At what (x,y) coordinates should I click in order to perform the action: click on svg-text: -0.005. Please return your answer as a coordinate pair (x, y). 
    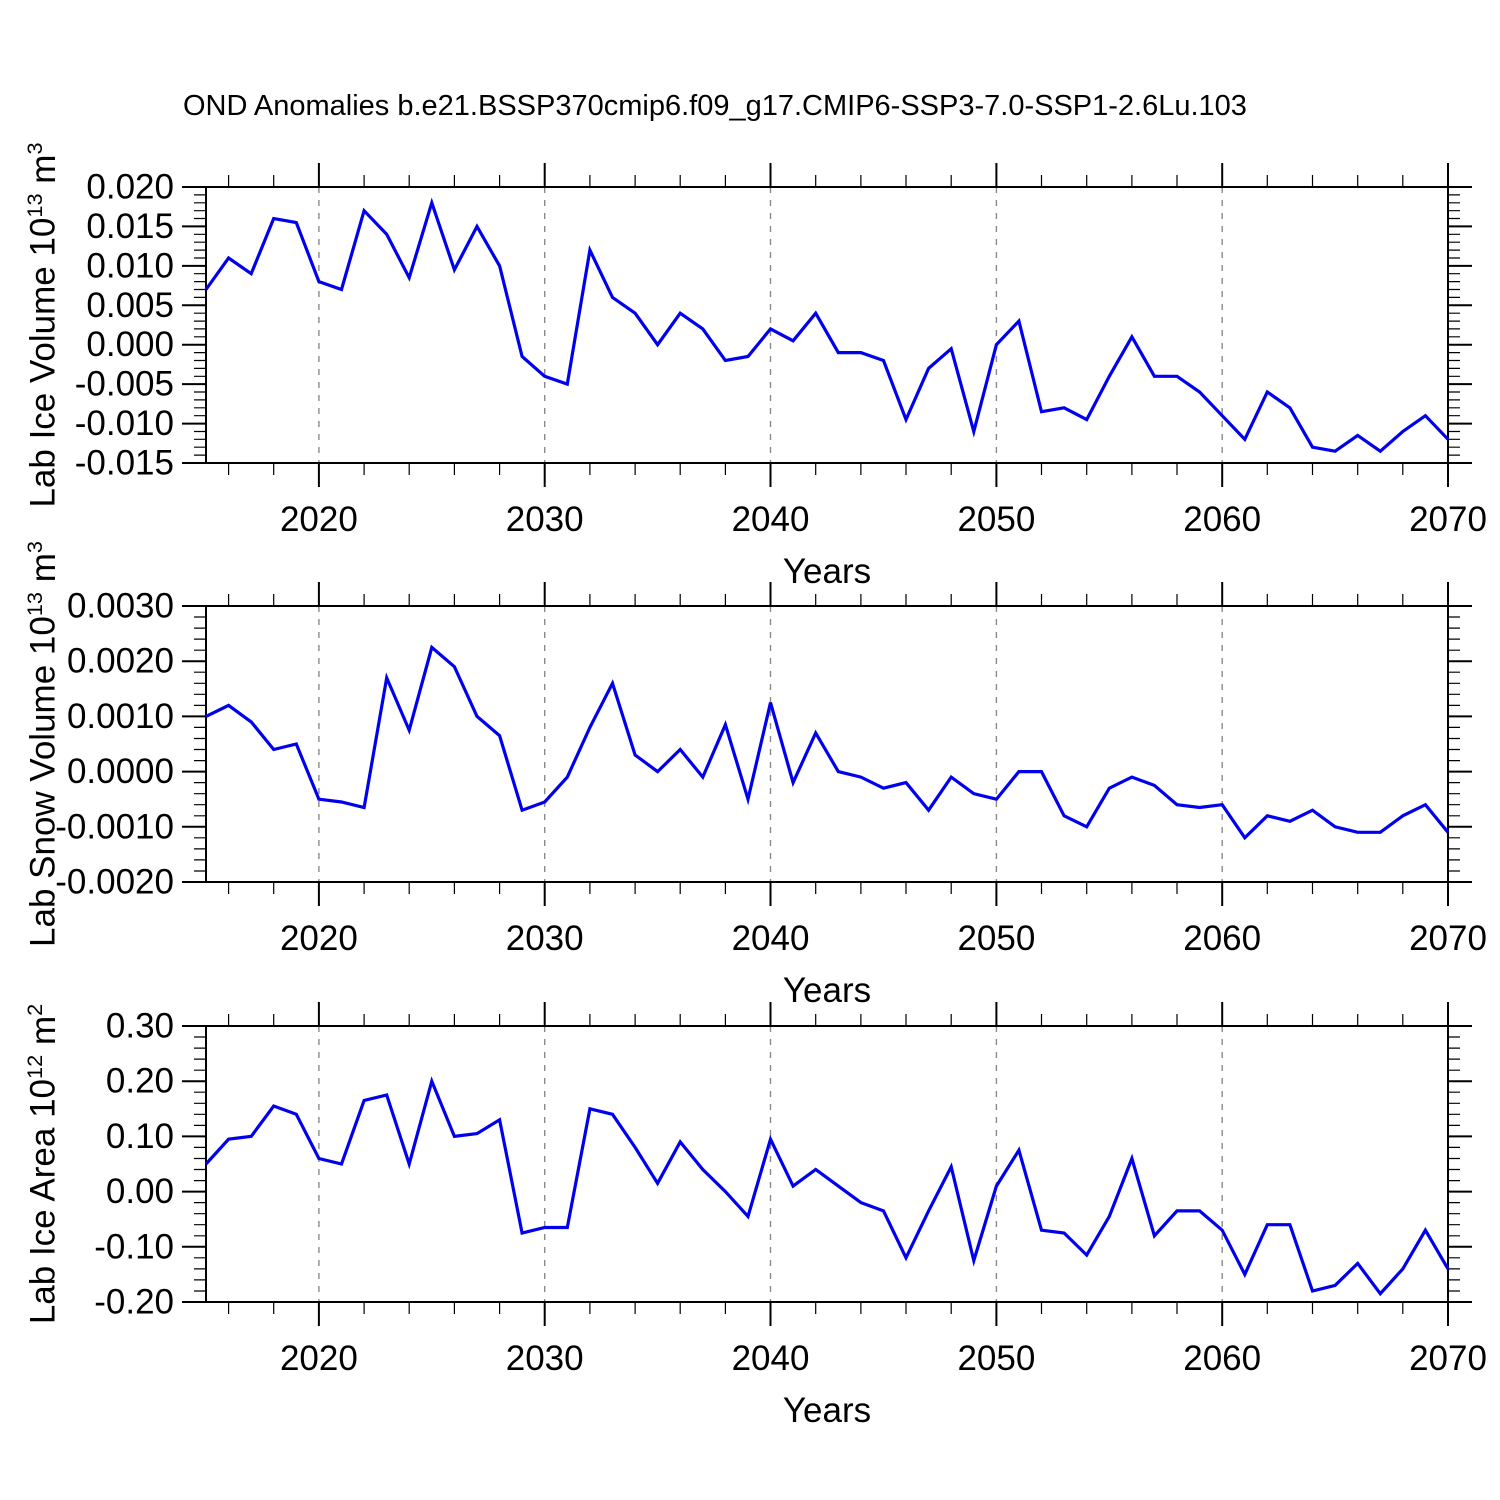
    Looking at the image, I should click on (124, 384).